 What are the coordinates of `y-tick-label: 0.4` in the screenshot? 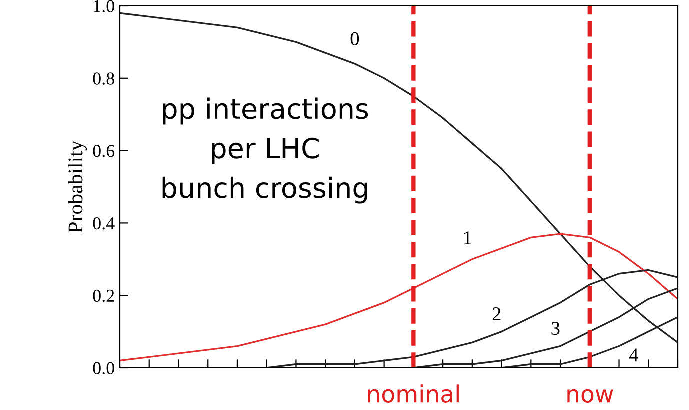 It's located at (104, 223).